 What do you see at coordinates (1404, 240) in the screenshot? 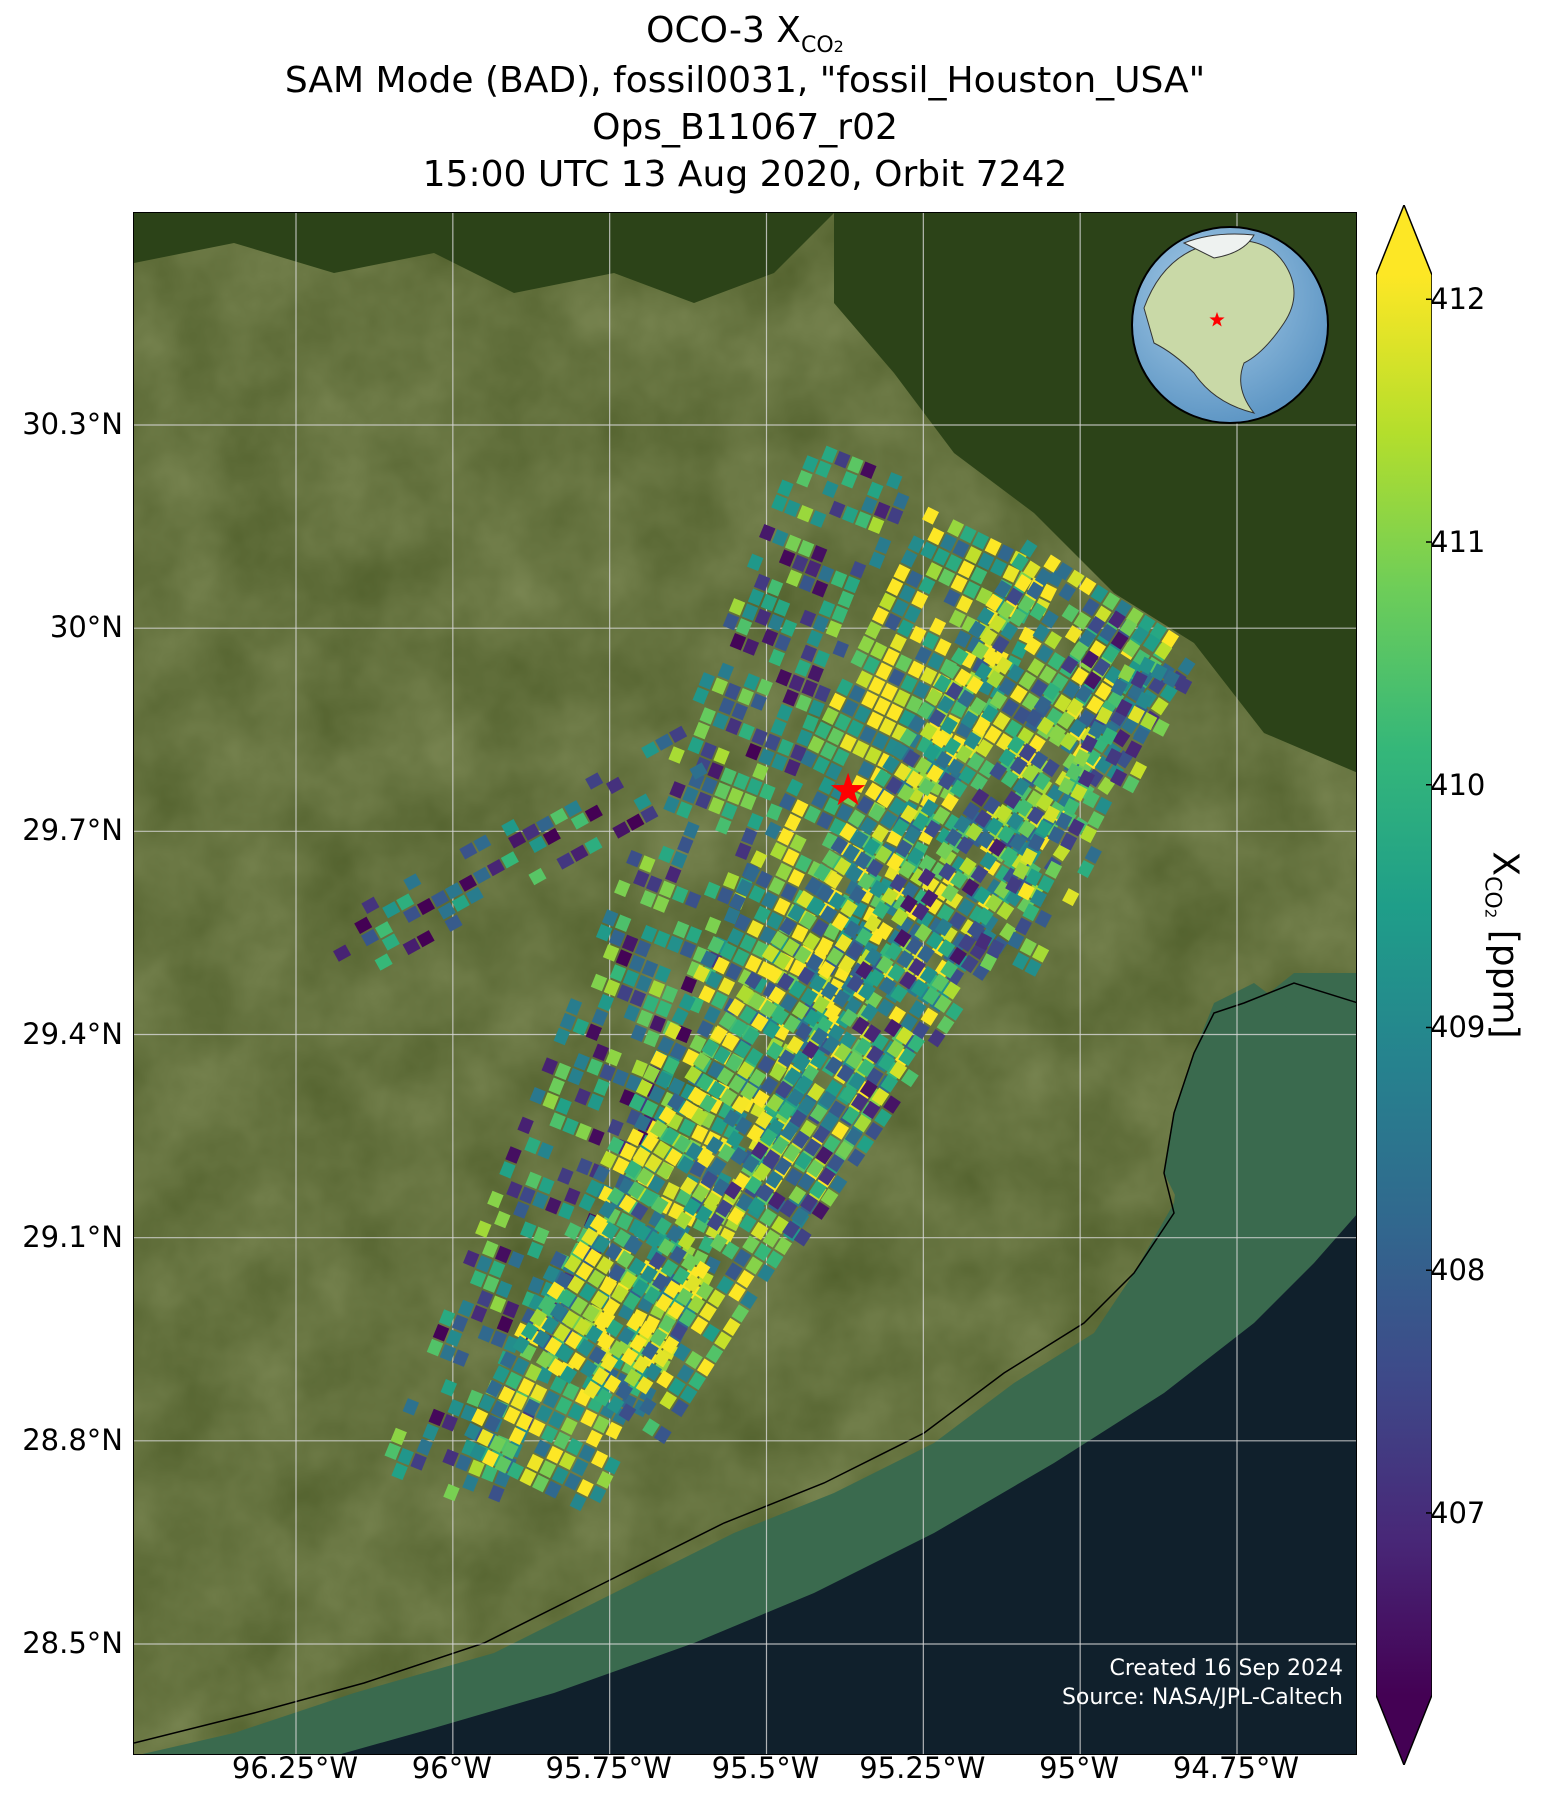
I see `colorbar-extend-top` at bounding box center [1404, 240].